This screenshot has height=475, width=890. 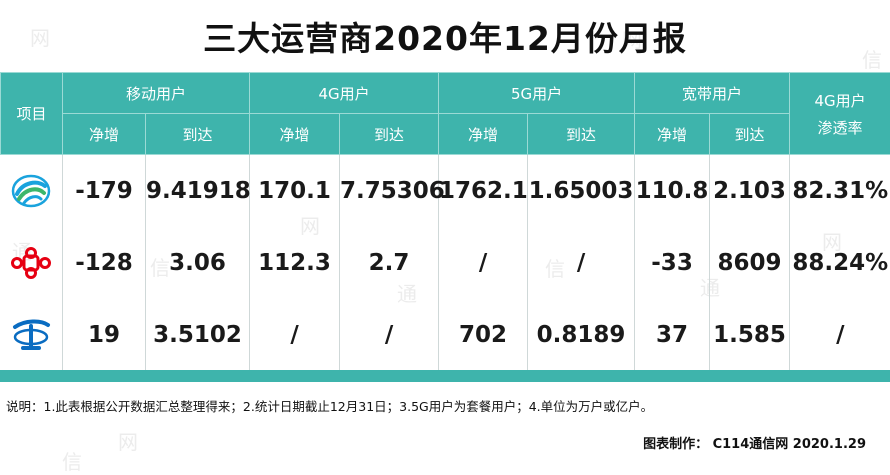 I want to click on china-mobile-logo, so click(x=31, y=191).